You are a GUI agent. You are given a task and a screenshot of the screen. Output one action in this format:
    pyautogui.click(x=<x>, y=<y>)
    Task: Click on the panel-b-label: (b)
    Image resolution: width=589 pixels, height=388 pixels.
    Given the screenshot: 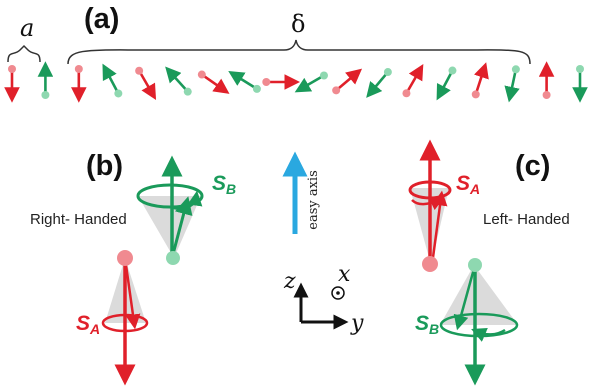 What is the action you would take?
    pyautogui.click(x=104, y=166)
    